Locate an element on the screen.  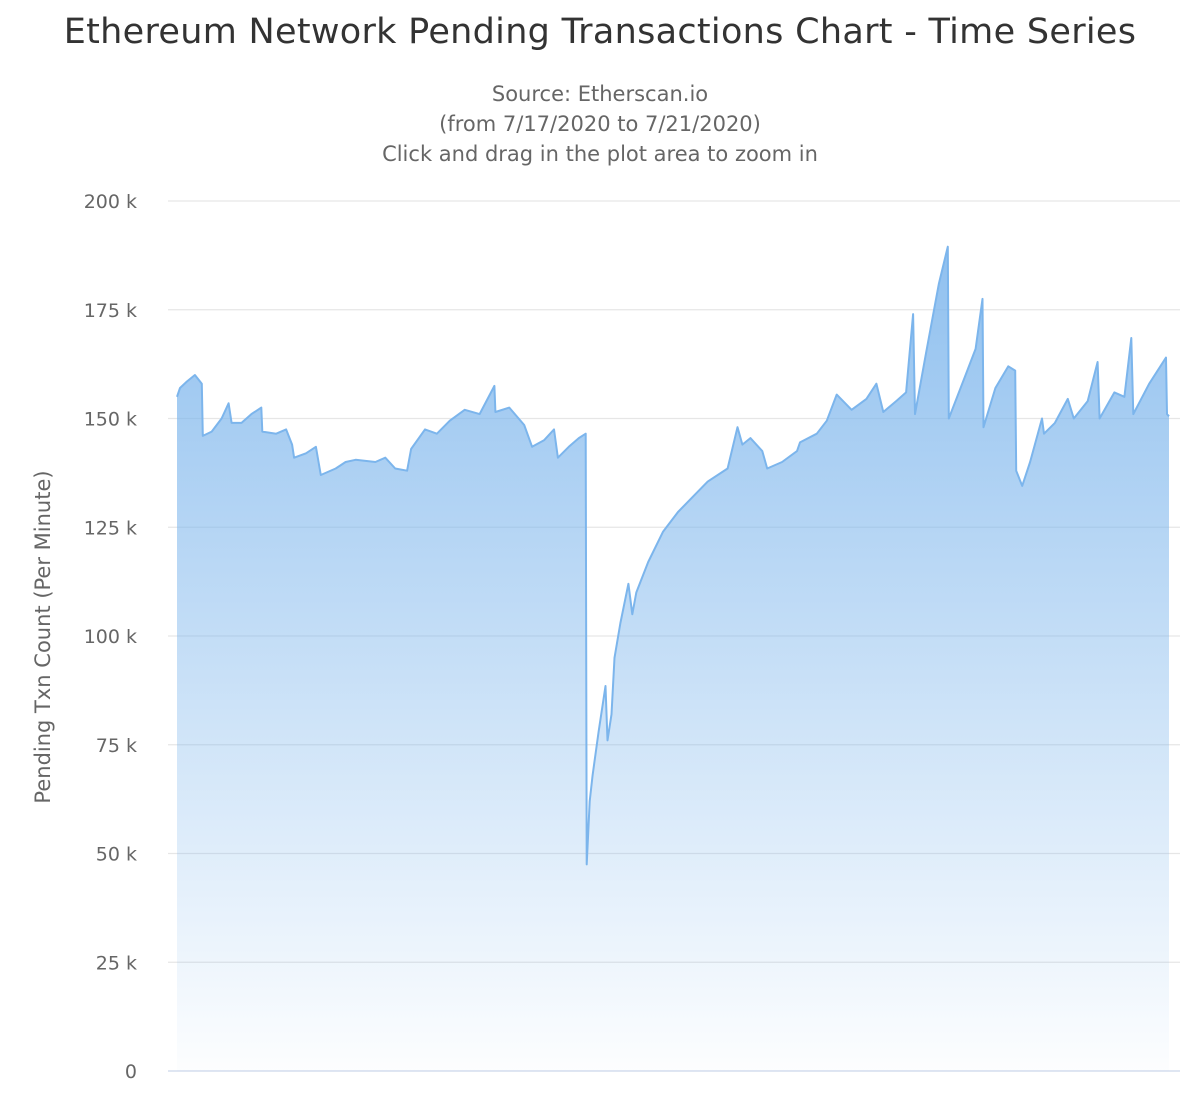
y-tick-label: 175 k is located at coordinates (110, 311).